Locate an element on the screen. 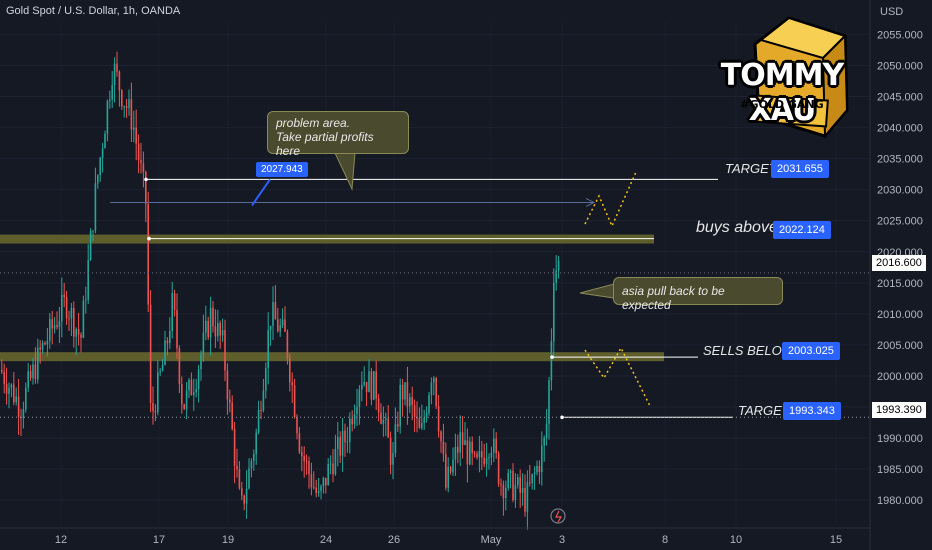 The width and height of the screenshot is (932, 550). target-lower-value: 1993.343 is located at coordinates (812, 411).